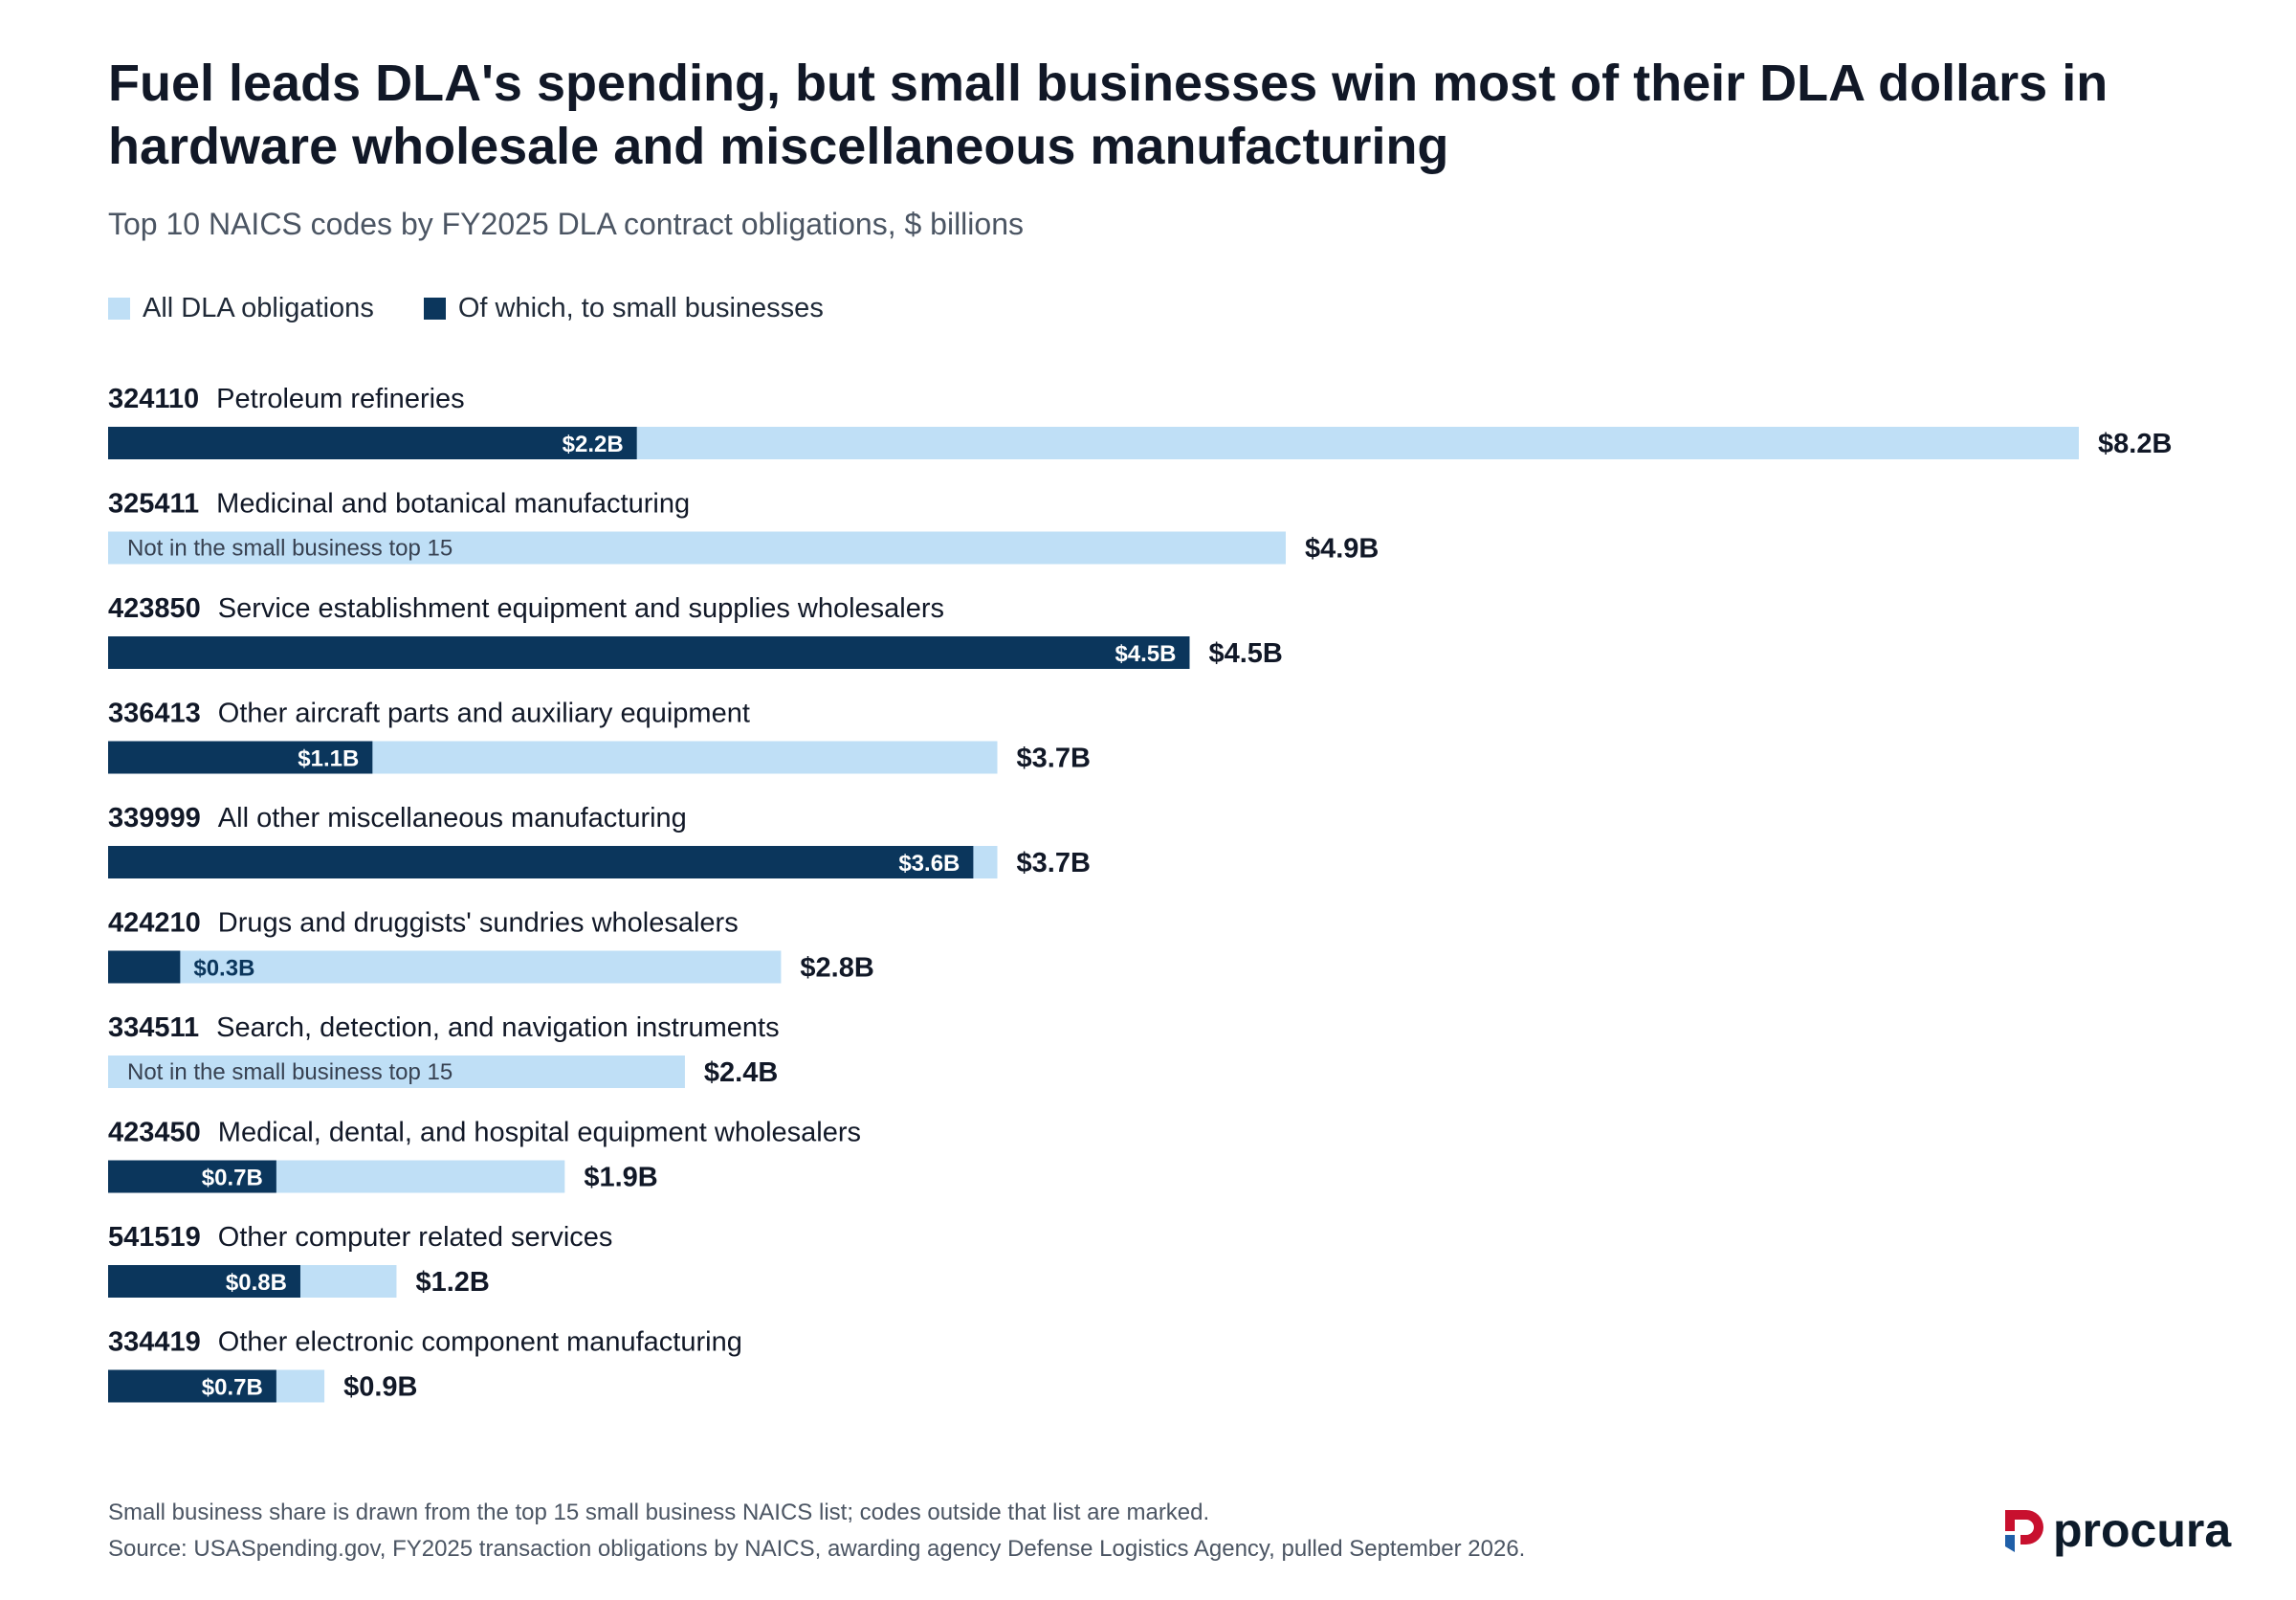  Describe the element at coordinates (1140, 421) in the screenshot. I see `bar-row-324110: 324110 Petroleum refineries $2.2B $8.2B` at that location.